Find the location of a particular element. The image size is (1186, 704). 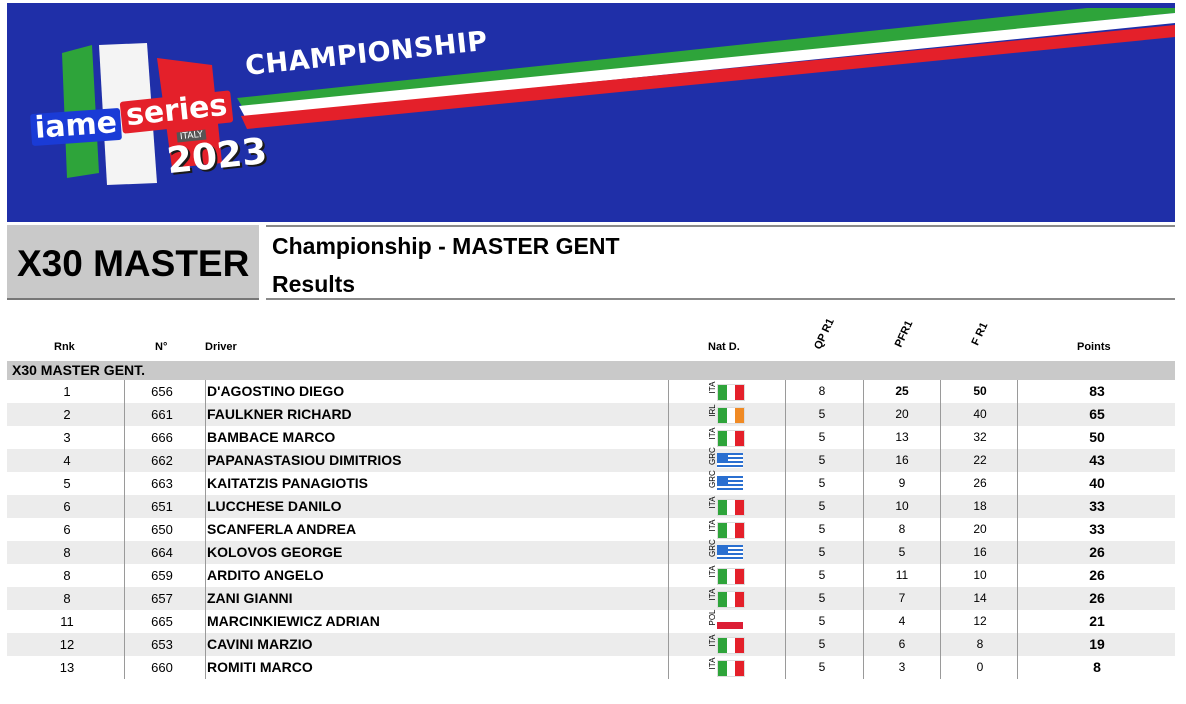

points-cell: 33 is located at coordinates (1097, 506).